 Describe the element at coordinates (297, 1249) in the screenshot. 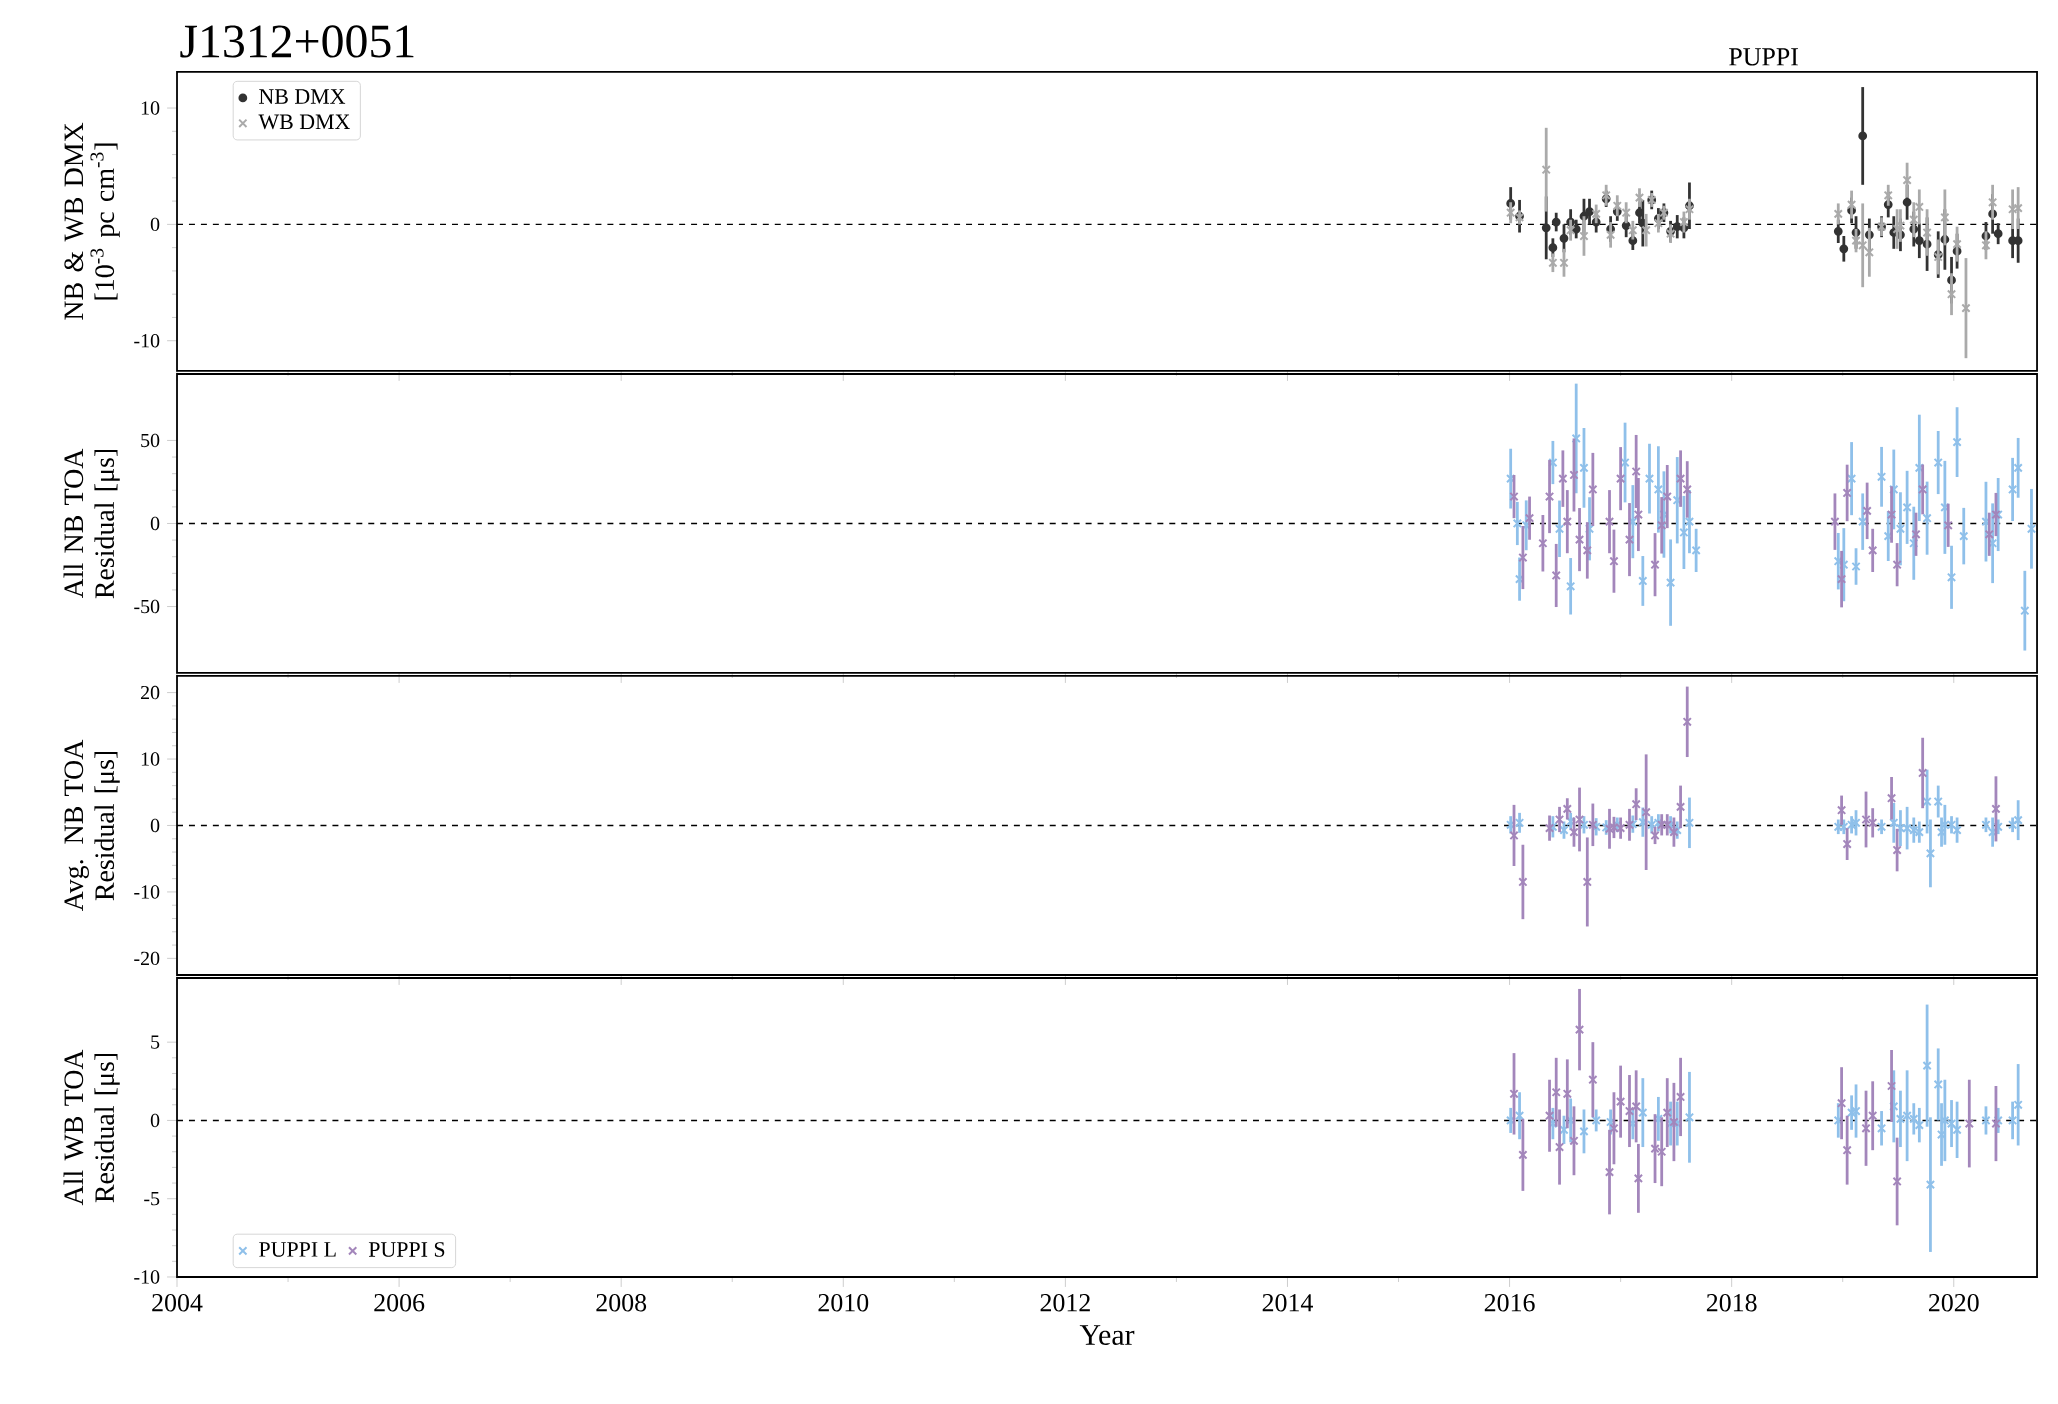

I see `legend-label: PUPPI L` at that location.